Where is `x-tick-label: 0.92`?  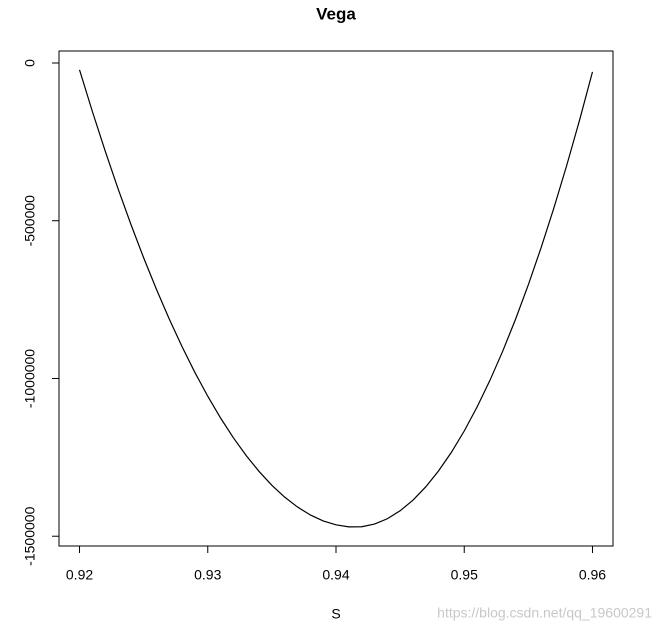 x-tick-label: 0.92 is located at coordinates (79, 575).